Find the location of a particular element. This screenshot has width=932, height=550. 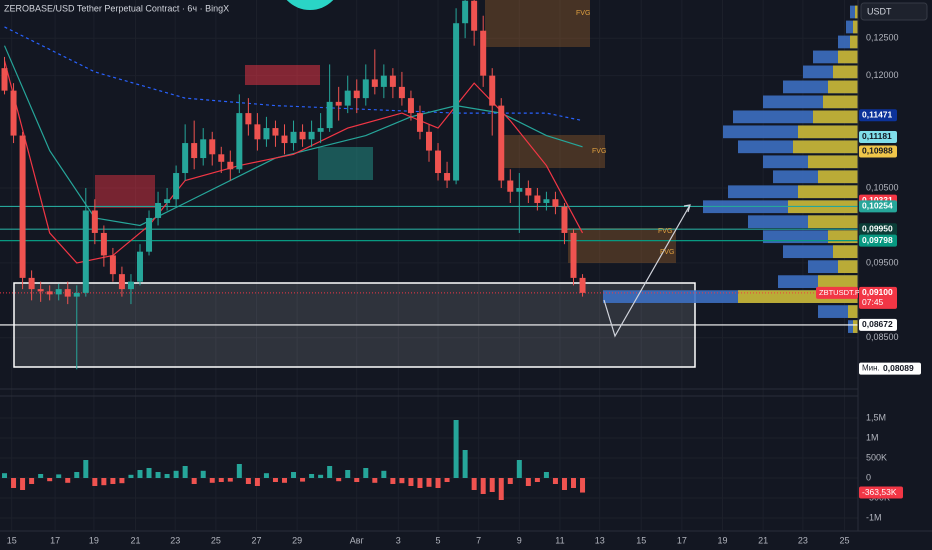

min-label: 0,08089 is located at coordinates (898, 368).